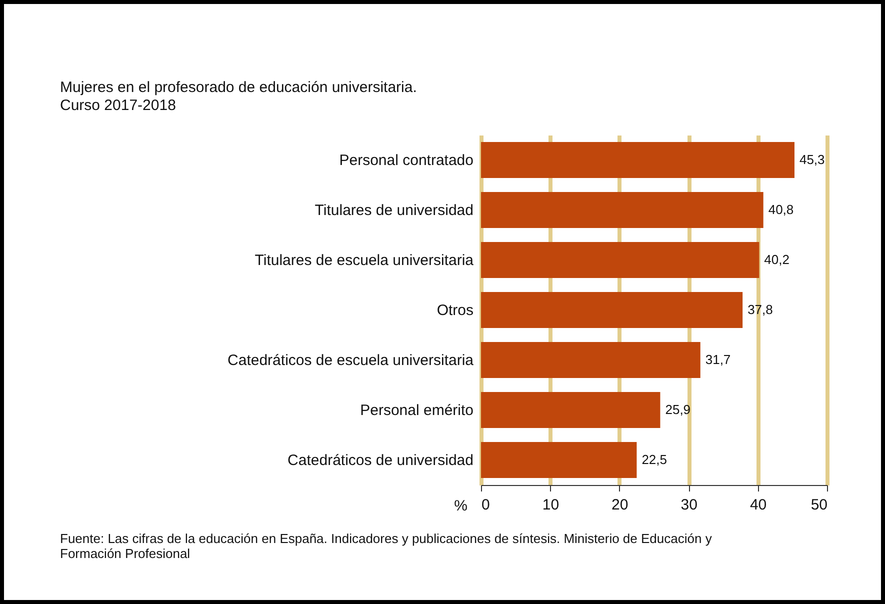  I want to click on y-tick-label: Catedráticos de universidad, so click(381, 460).